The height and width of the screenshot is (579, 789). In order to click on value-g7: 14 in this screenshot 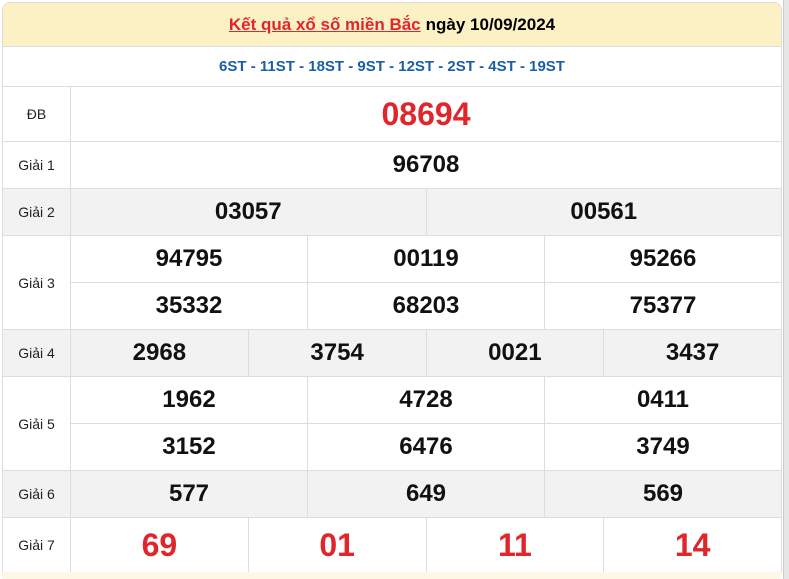, I will do `click(692, 545)`.